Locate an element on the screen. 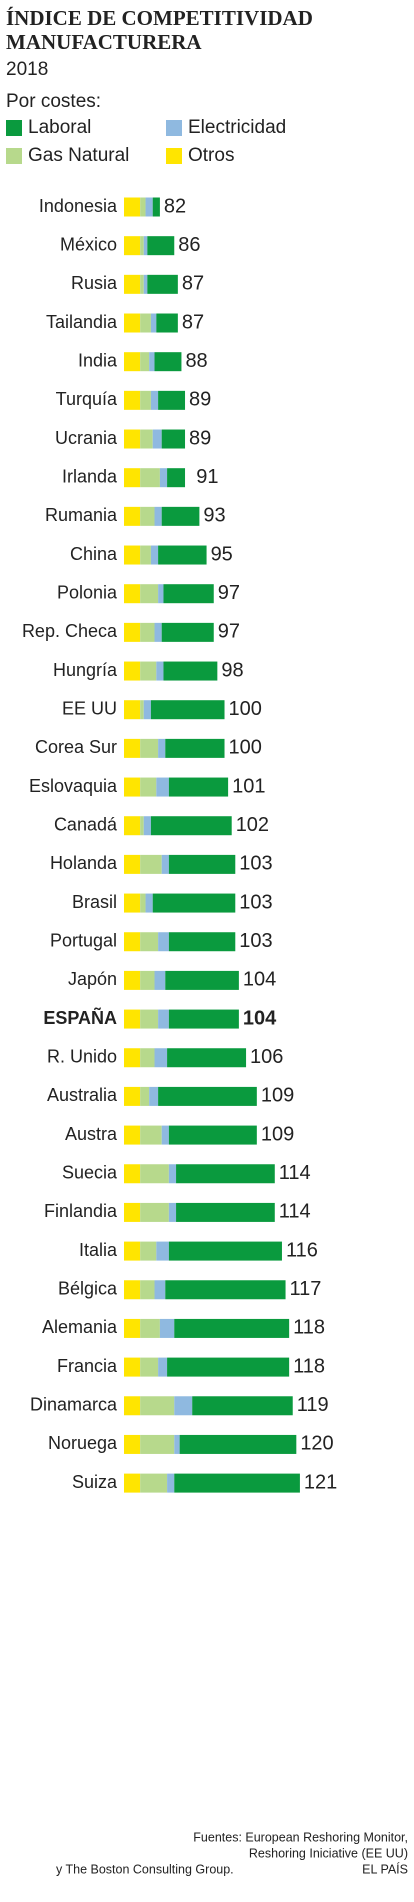  category-label: Suiza is located at coordinates (95, 1482).